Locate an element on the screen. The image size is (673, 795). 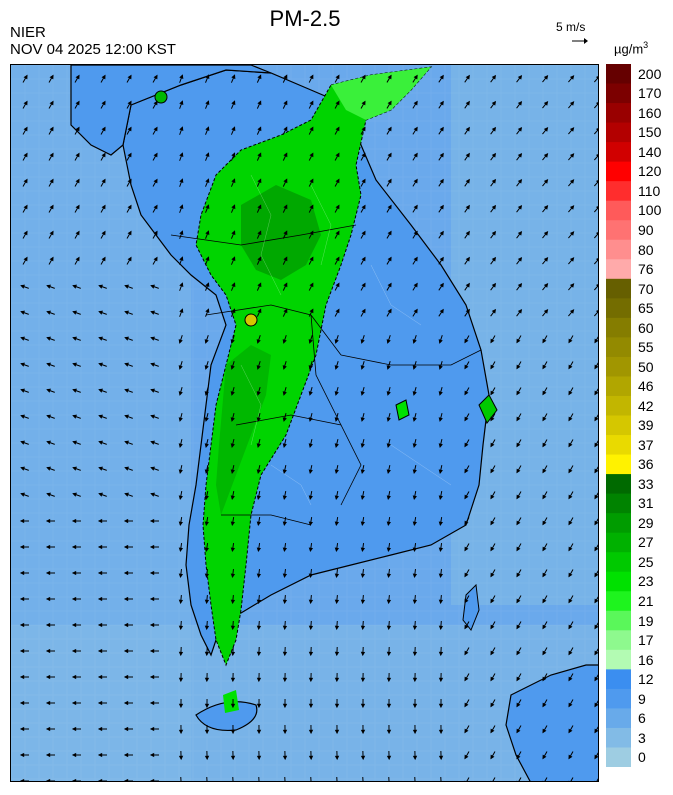
wind-reference-label: 5 m/s is located at coordinates (571, 27).